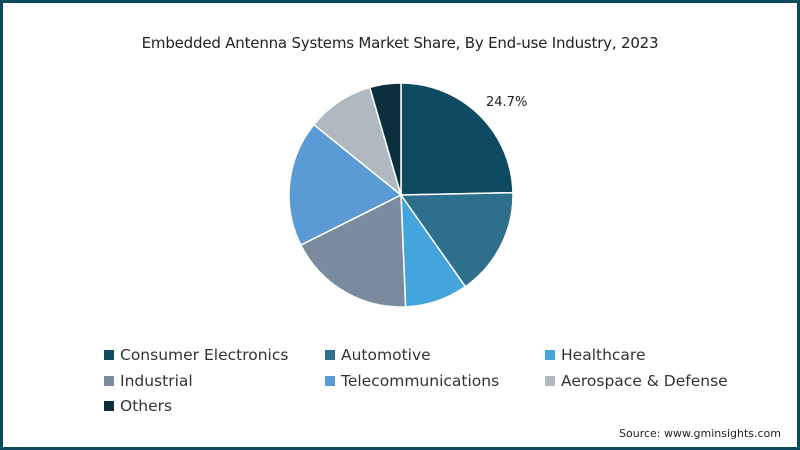  What do you see at coordinates (353, 250) in the screenshot?
I see `pie-slice-industrial` at bounding box center [353, 250].